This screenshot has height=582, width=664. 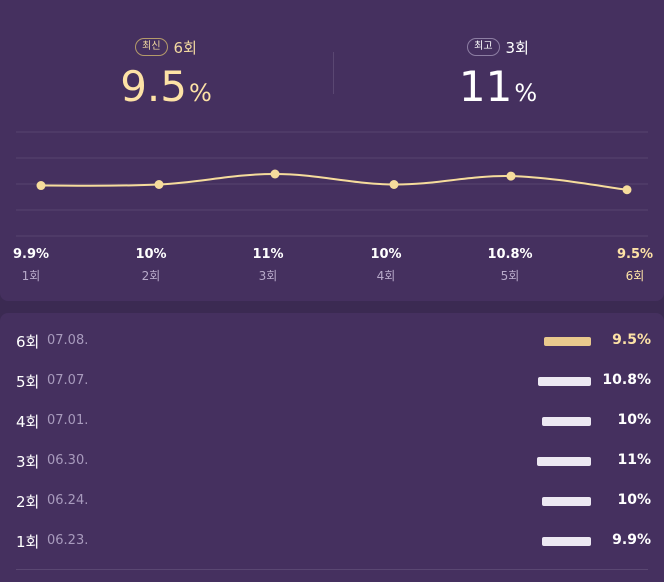 I want to click on tick-label: 4회, so click(x=386, y=276).